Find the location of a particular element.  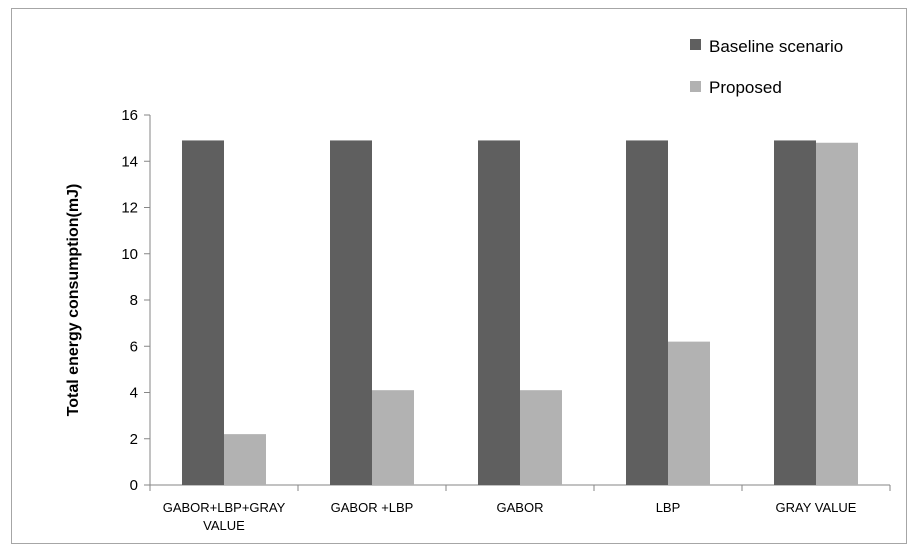

y-tick-label: 6 is located at coordinates (134, 346).